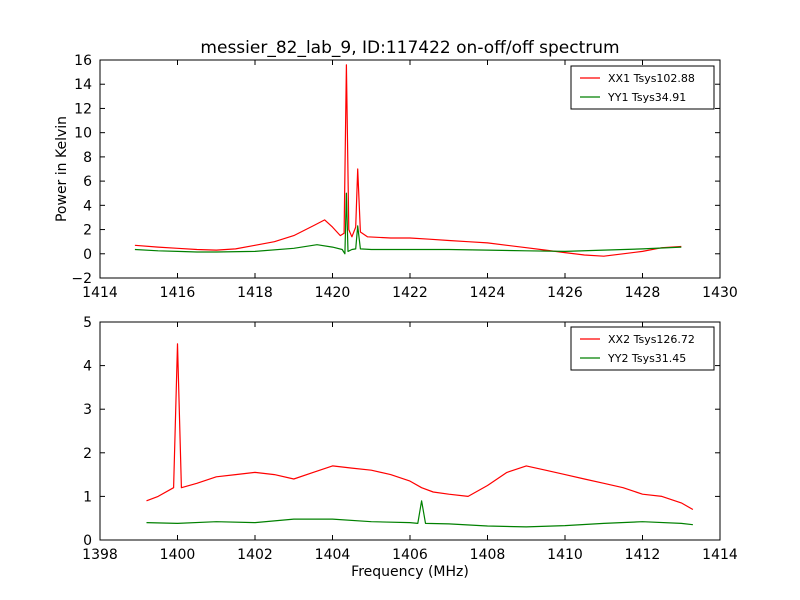  What do you see at coordinates (651, 78) in the screenshot?
I see `top-legend-label: XX1 Tsys102.88` at bounding box center [651, 78].